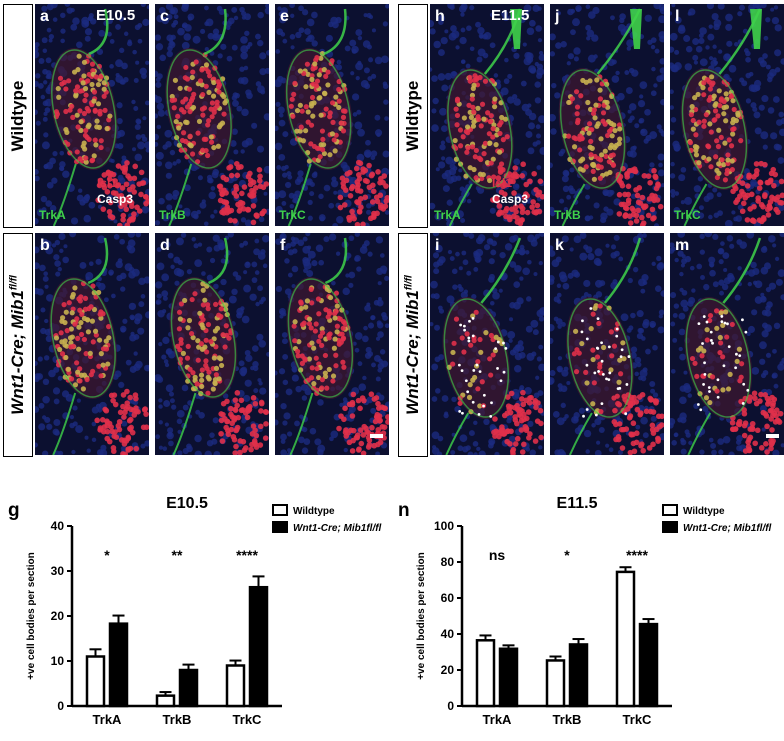 The image size is (784, 741). Describe the element at coordinates (165, 245) in the screenshot. I see `panel-letter: d` at that location.